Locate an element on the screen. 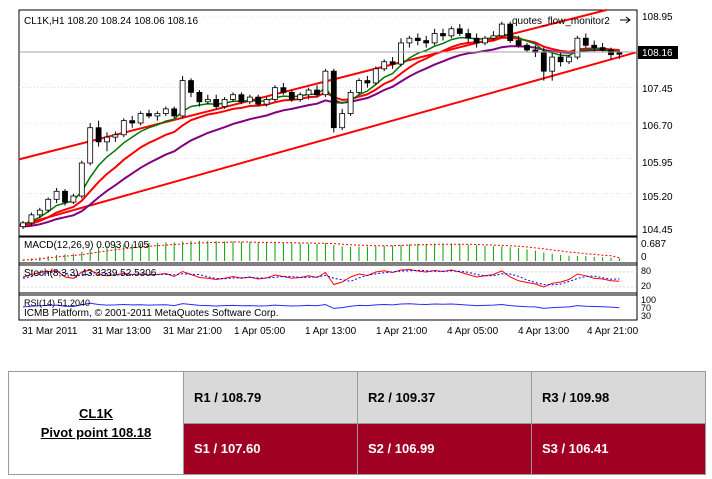 The width and height of the screenshot is (712, 479). price-tick-label: 104.45 is located at coordinates (657, 230).